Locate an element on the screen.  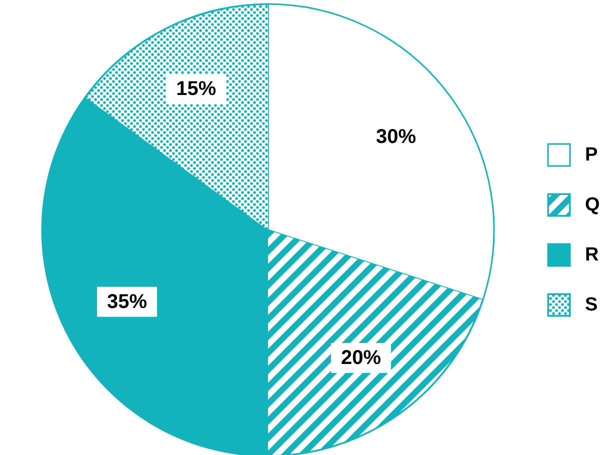
data-label: 15% is located at coordinates (196, 89).